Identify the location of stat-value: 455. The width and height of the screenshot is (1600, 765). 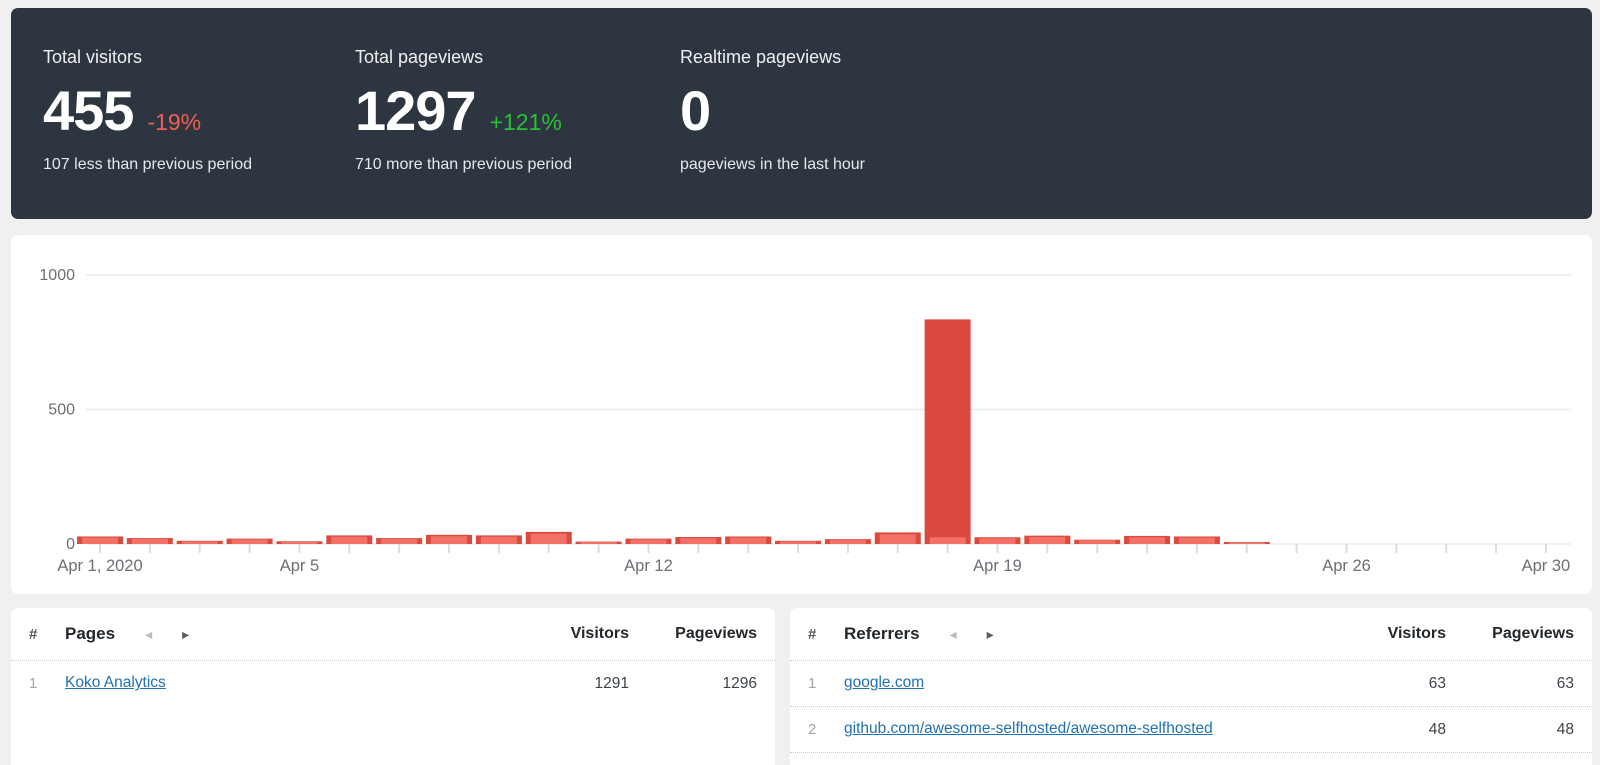
(88, 110).